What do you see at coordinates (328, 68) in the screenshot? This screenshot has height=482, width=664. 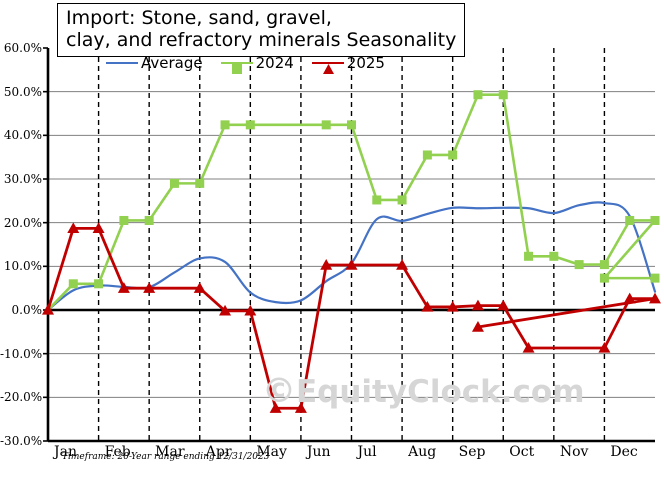 I see `triangle-marker-icon` at bounding box center [328, 68].